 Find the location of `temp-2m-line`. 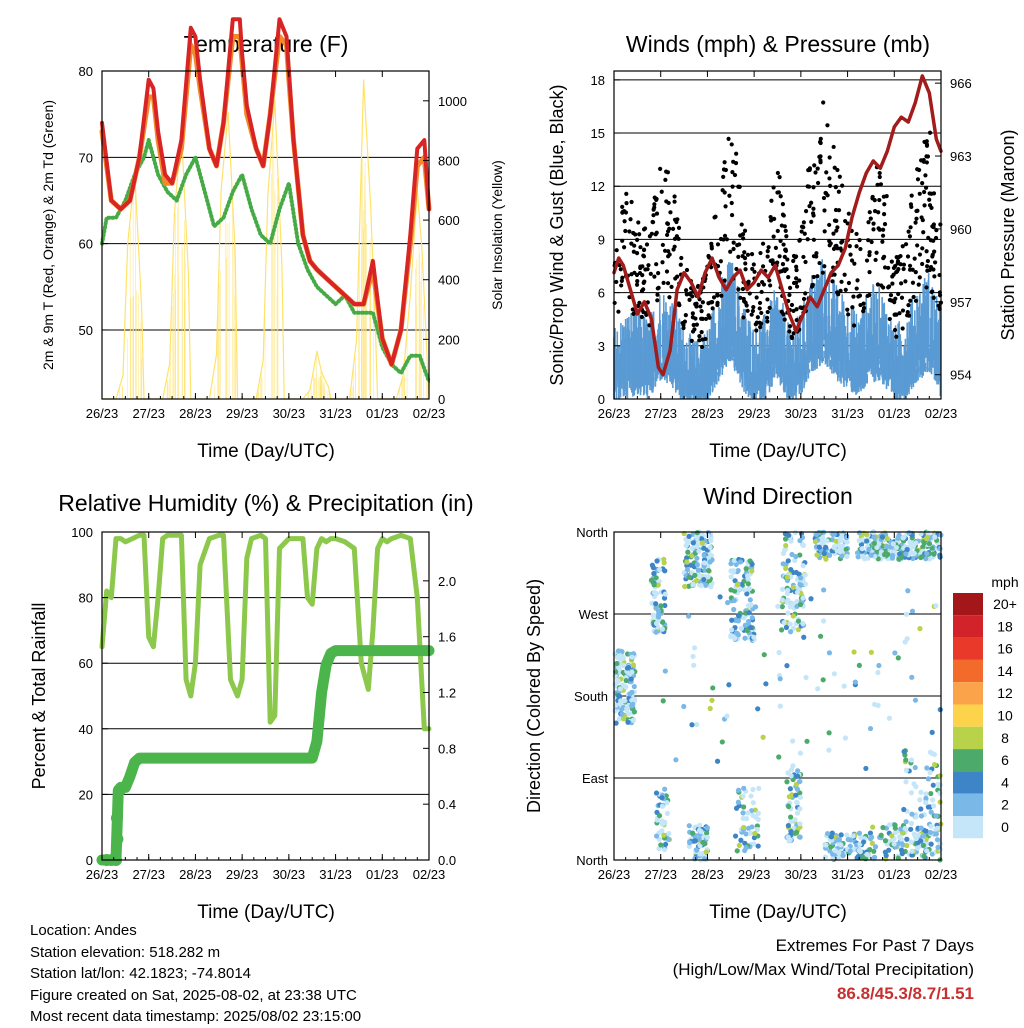

temp-2m-line is located at coordinates (265, 192).